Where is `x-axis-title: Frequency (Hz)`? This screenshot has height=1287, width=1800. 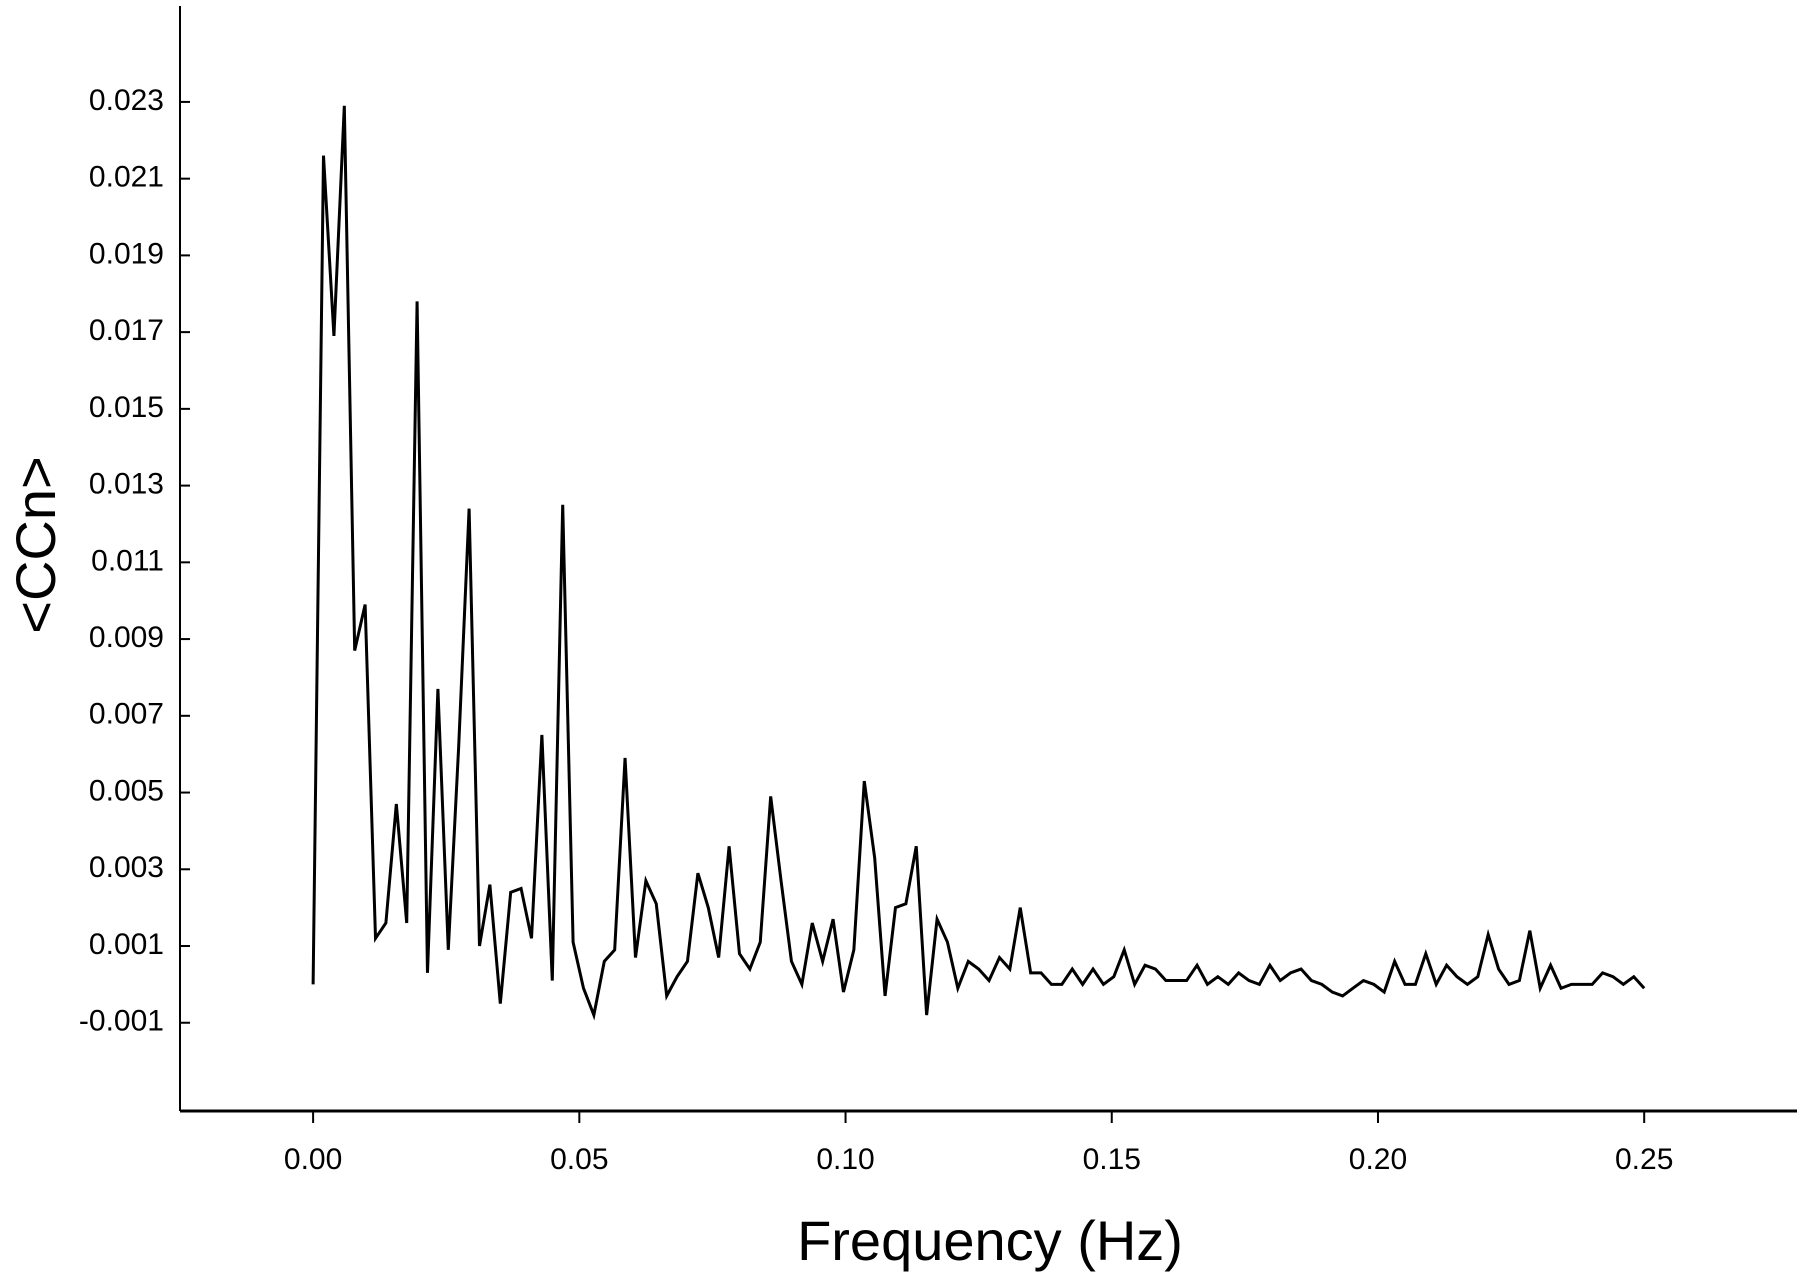
x-axis-title: Frequency (Hz) is located at coordinates (990, 1240).